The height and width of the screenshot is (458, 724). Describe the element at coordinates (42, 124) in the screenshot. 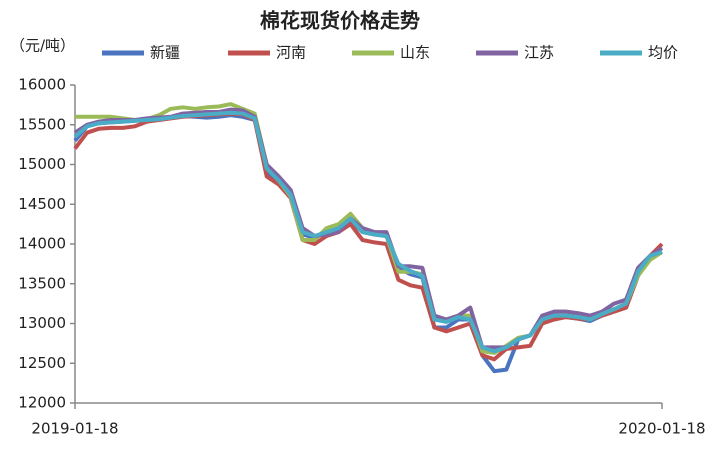

I see `y-tick-label: 15500` at that location.